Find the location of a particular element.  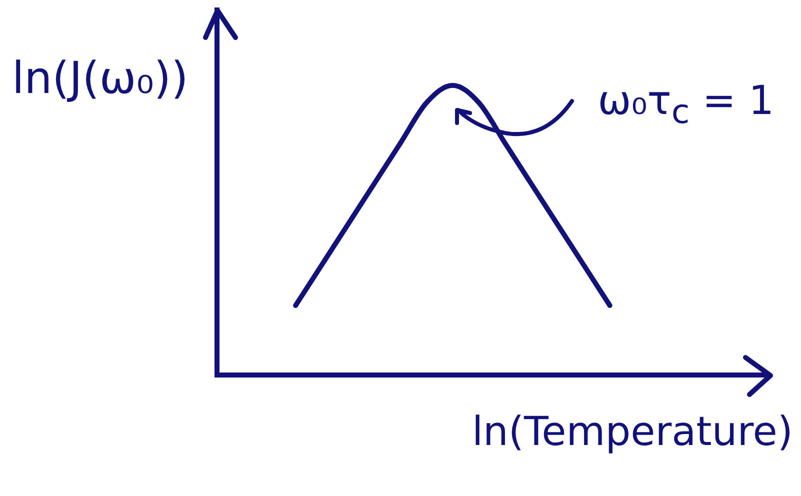

annotation: ω₀τ$_{c}$ = 1 is located at coordinates (686, 105).